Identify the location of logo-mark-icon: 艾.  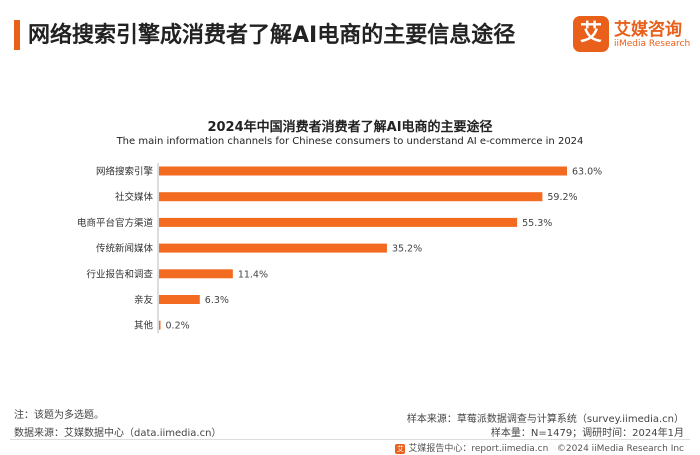
(591, 34).